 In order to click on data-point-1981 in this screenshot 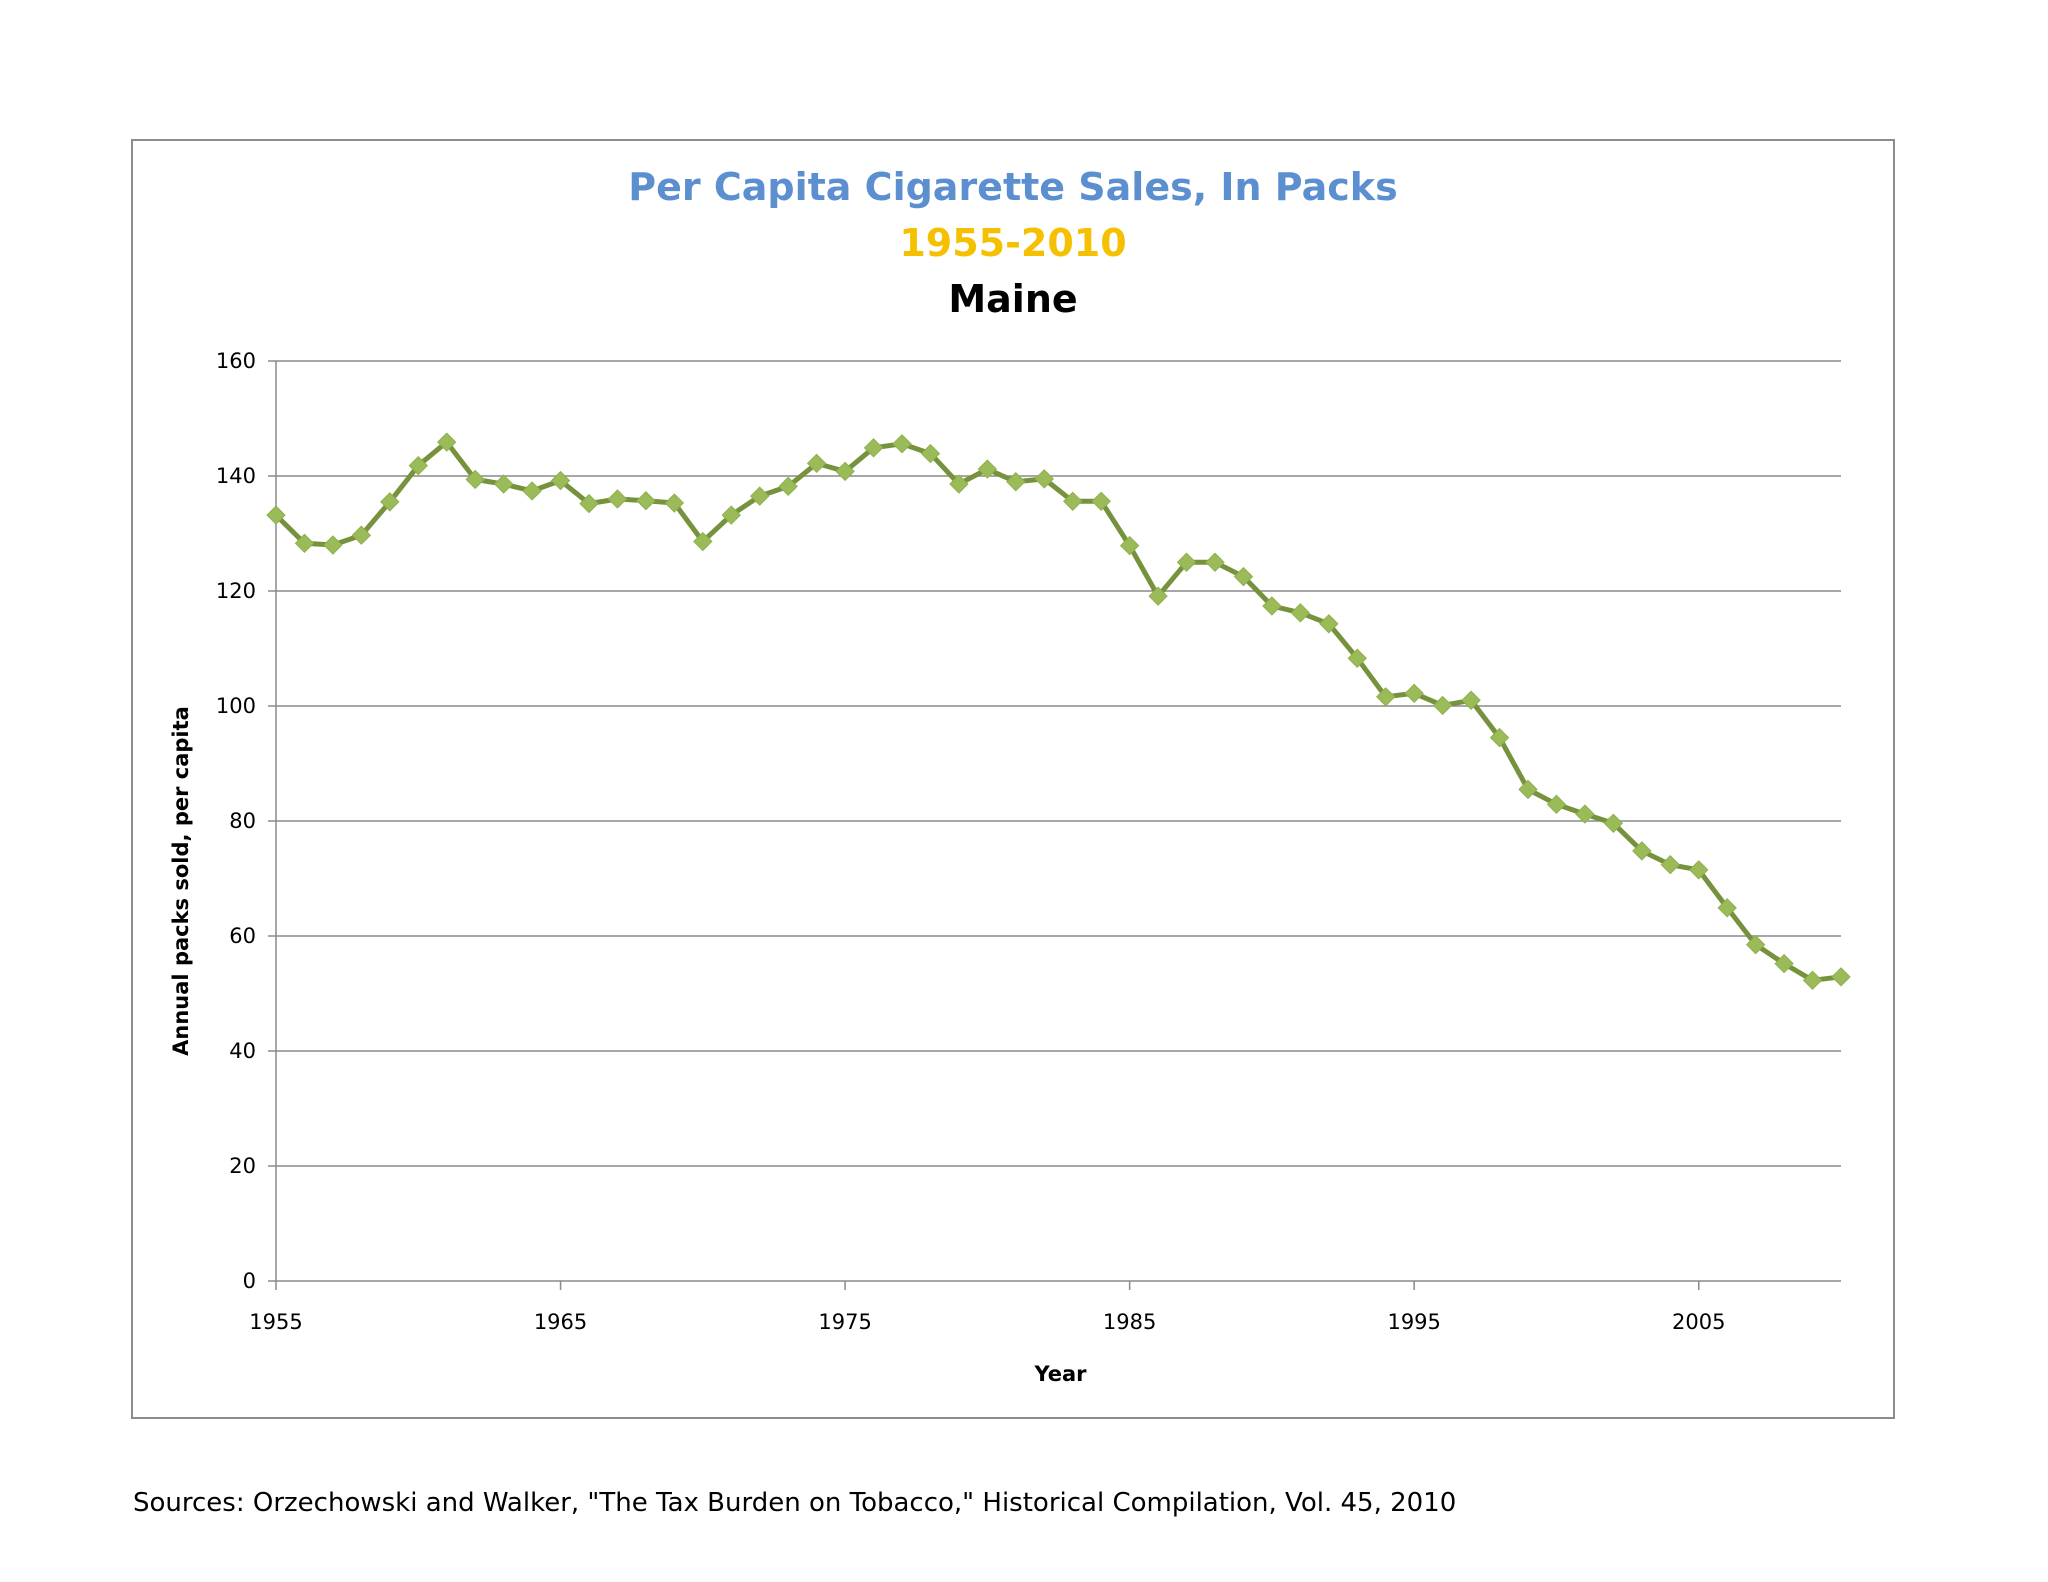, I will do `click(1016, 482)`.